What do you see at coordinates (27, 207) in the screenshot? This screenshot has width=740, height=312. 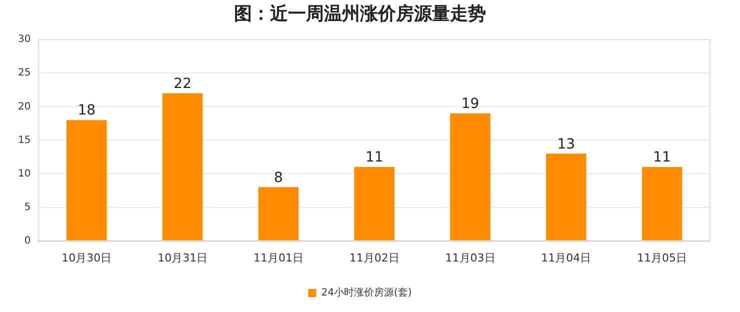 I see `y-tick-label: 5` at bounding box center [27, 207].